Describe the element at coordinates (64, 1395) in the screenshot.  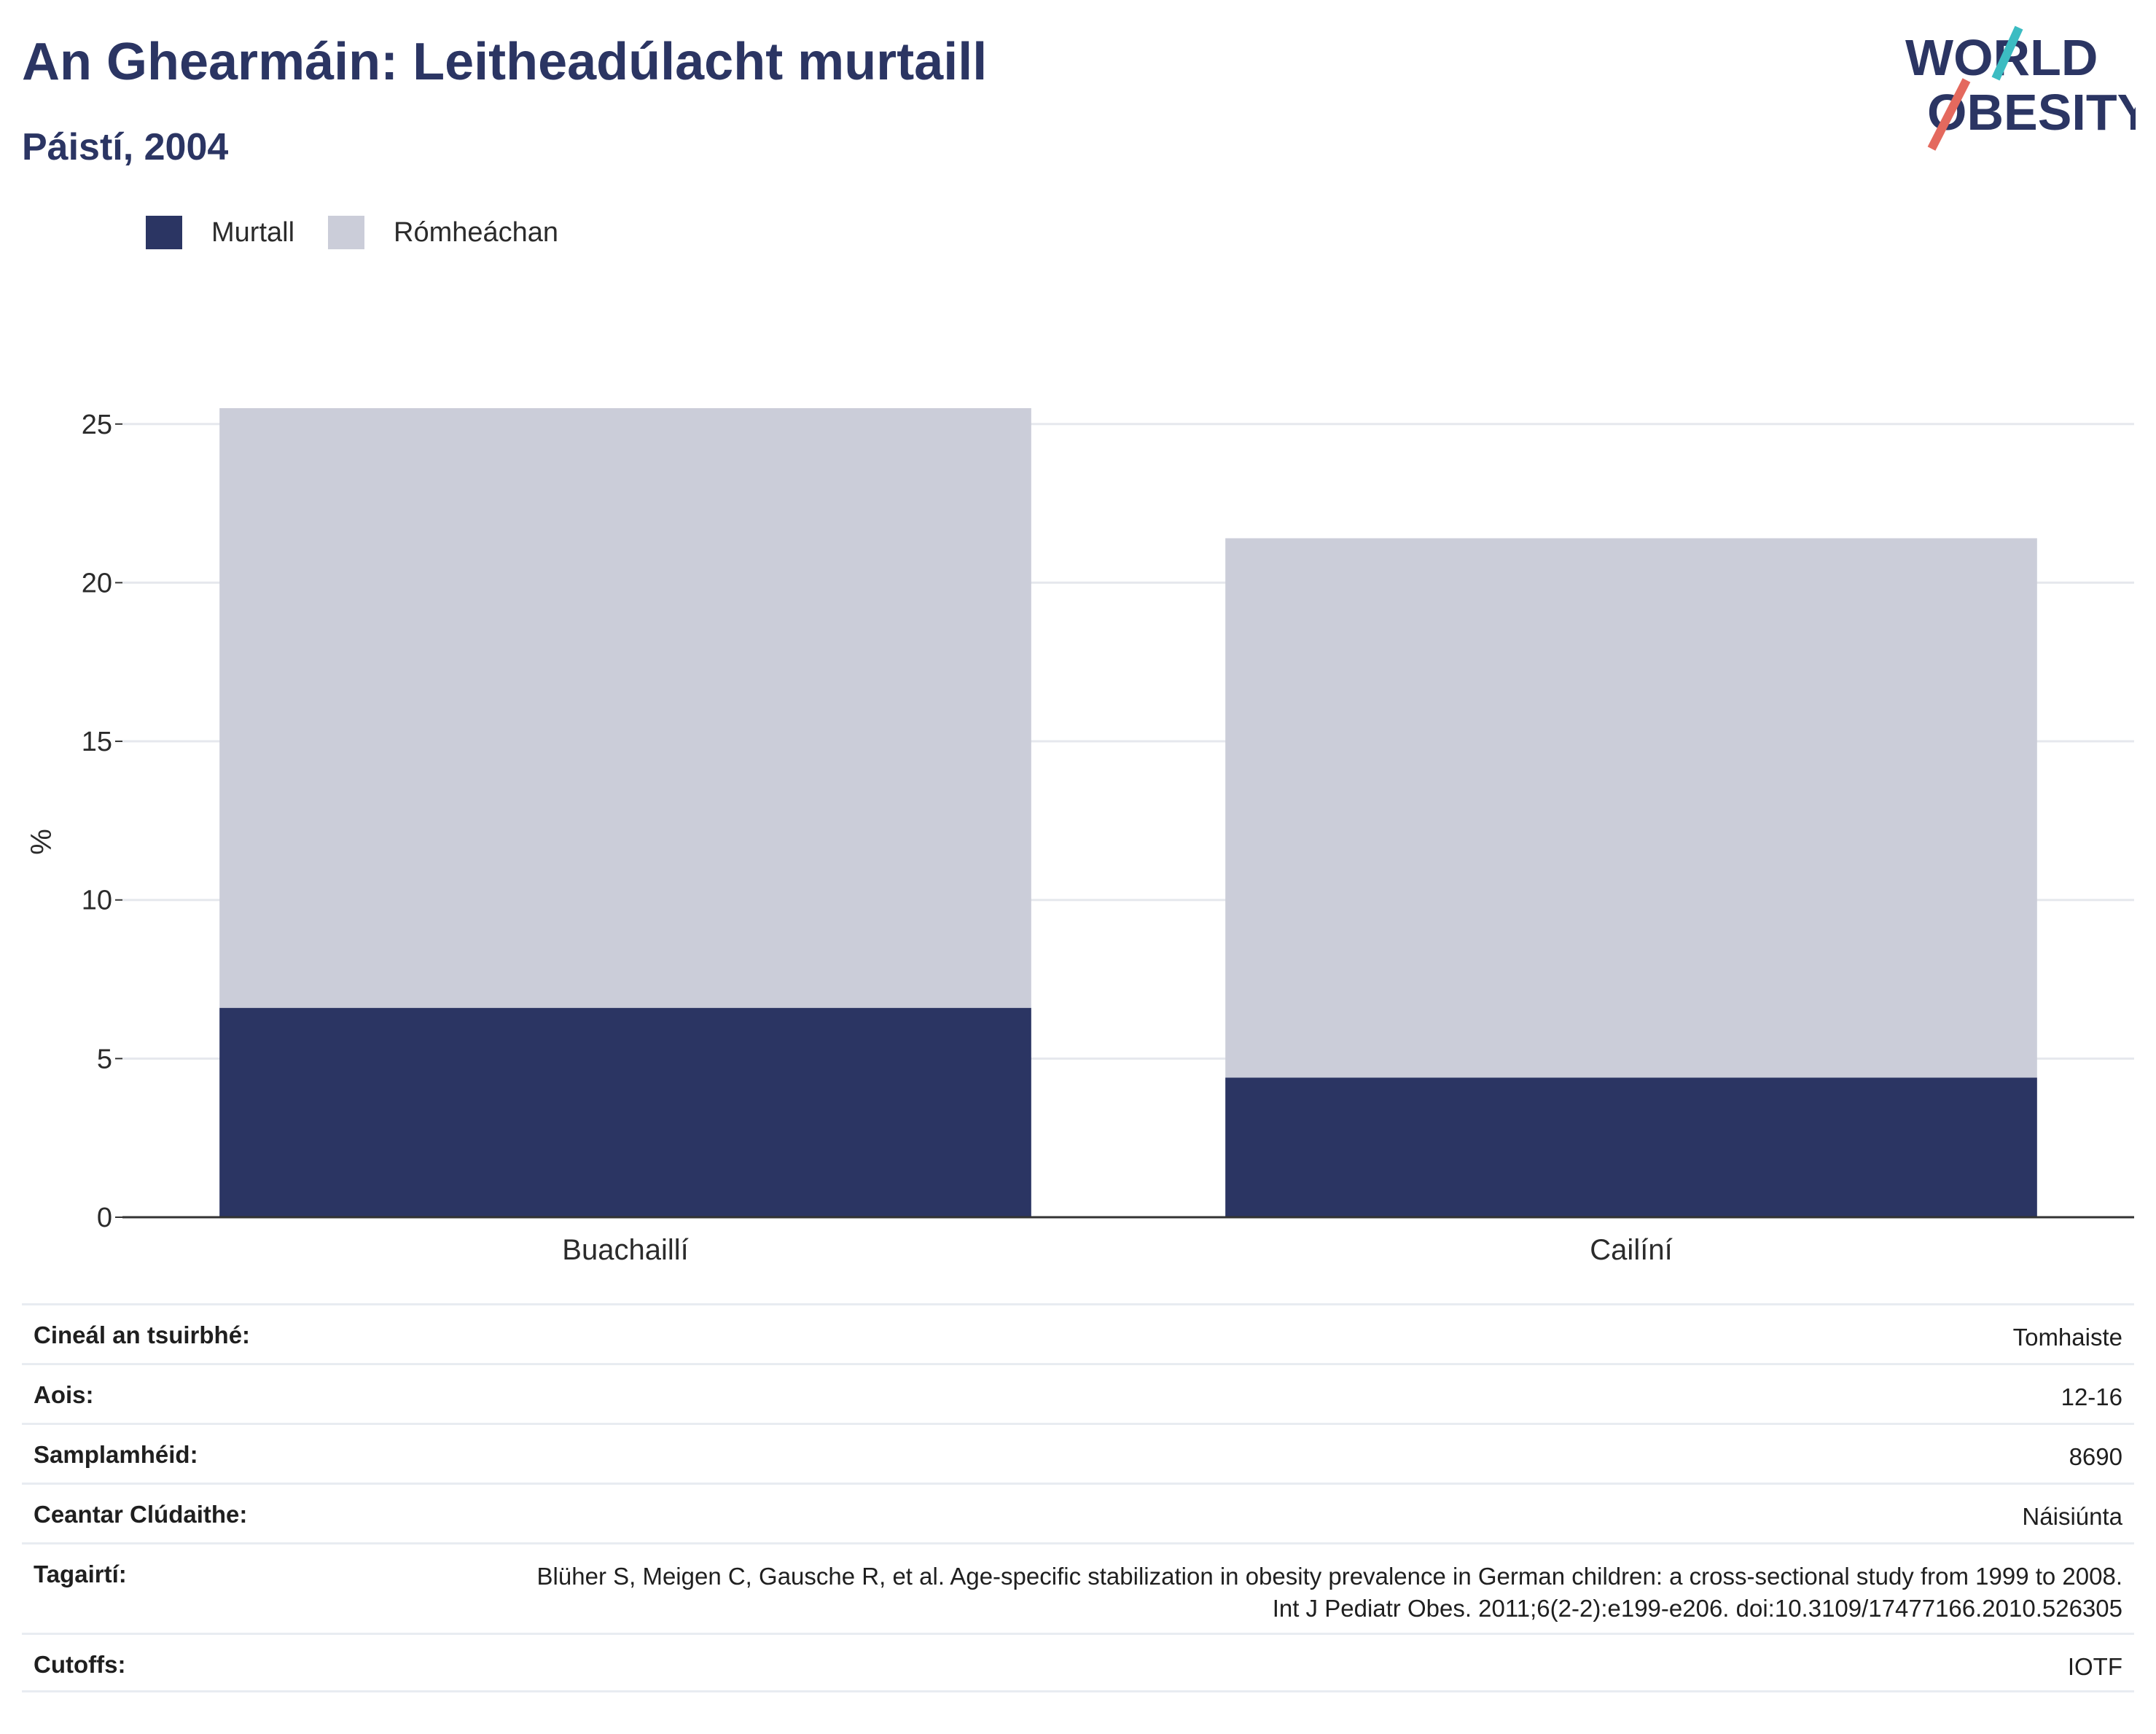
I see `meta-label: Aois:` at that location.